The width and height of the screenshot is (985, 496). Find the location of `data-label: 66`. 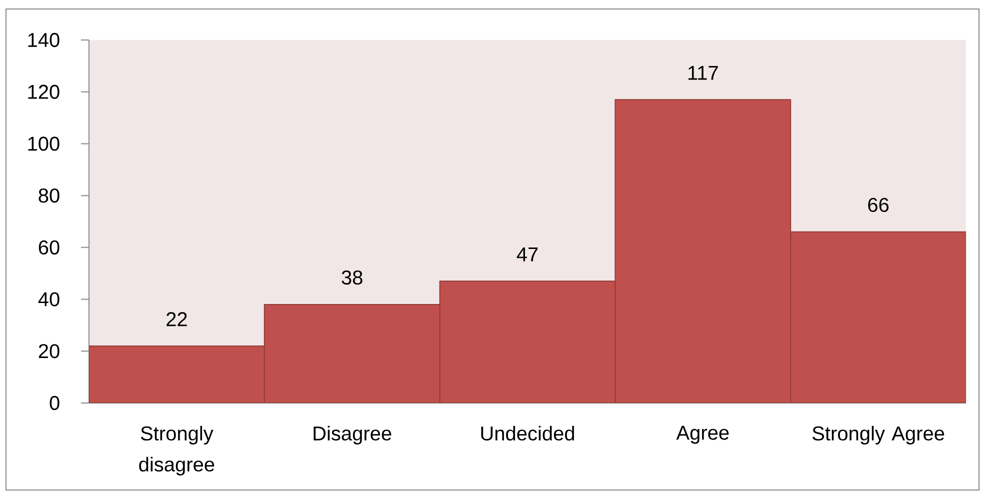

data-label: 66 is located at coordinates (878, 205).